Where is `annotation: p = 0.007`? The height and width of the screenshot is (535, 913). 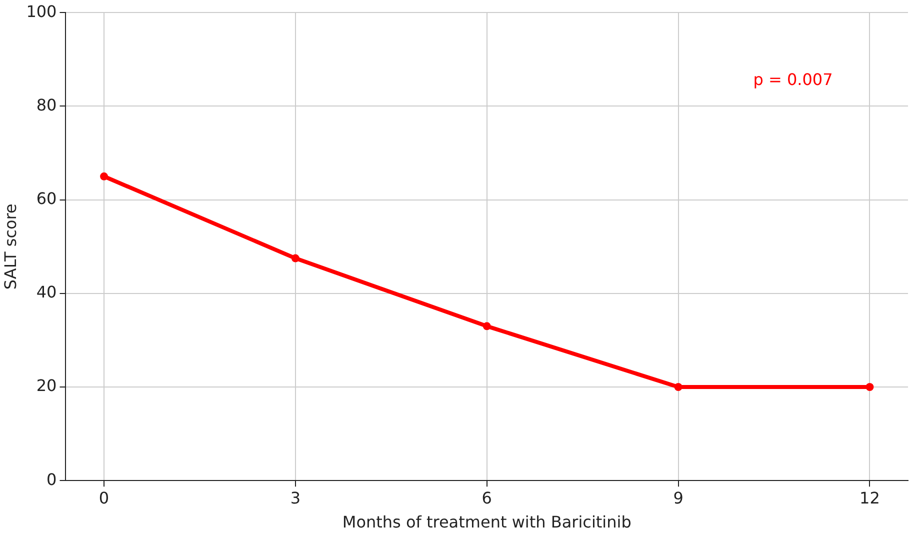
annotation: p = 0.007 is located at coordinates (793, 79).